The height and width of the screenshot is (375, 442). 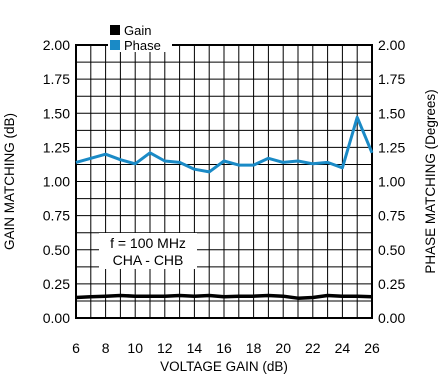 What do you see at coordinates (165, 348) in the screenshot?
I see `x-tick-label: 12` at bounding box center [165, 348].